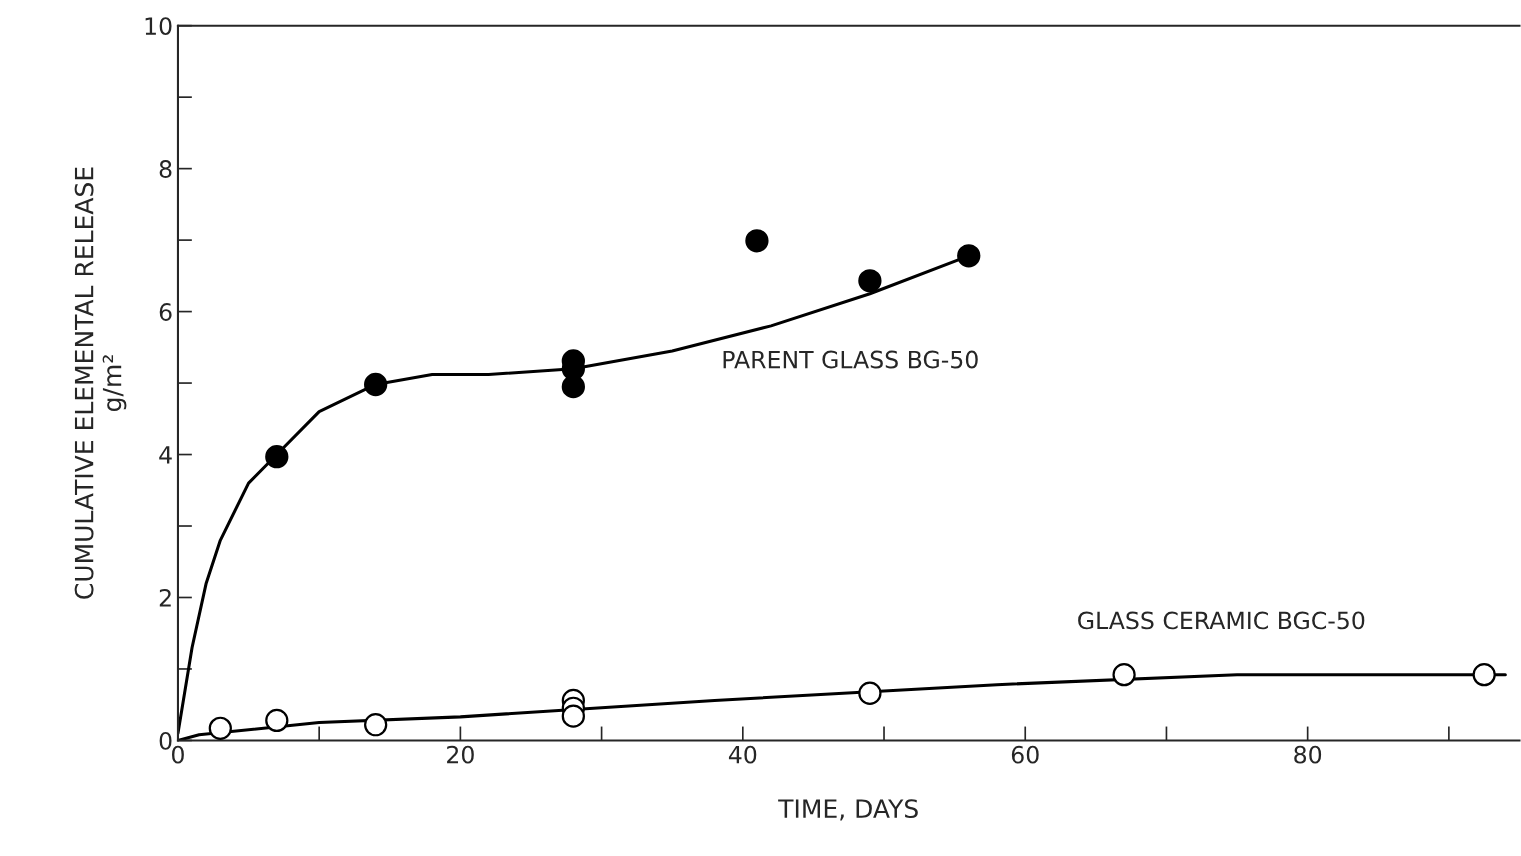 This screenshot has width=1521, height=856. I want to click on x-tick-label: 0, so click(178, 754).